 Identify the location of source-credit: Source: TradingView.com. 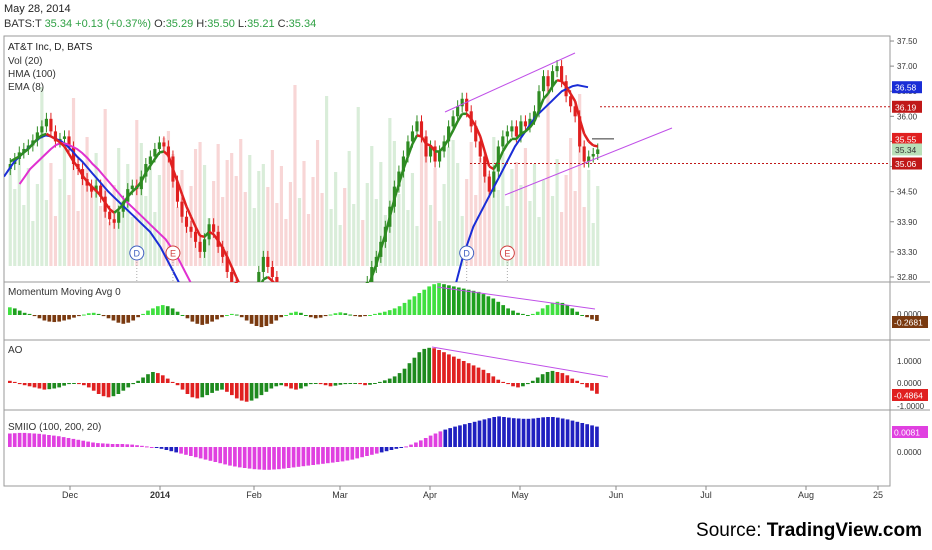
(809, 531).